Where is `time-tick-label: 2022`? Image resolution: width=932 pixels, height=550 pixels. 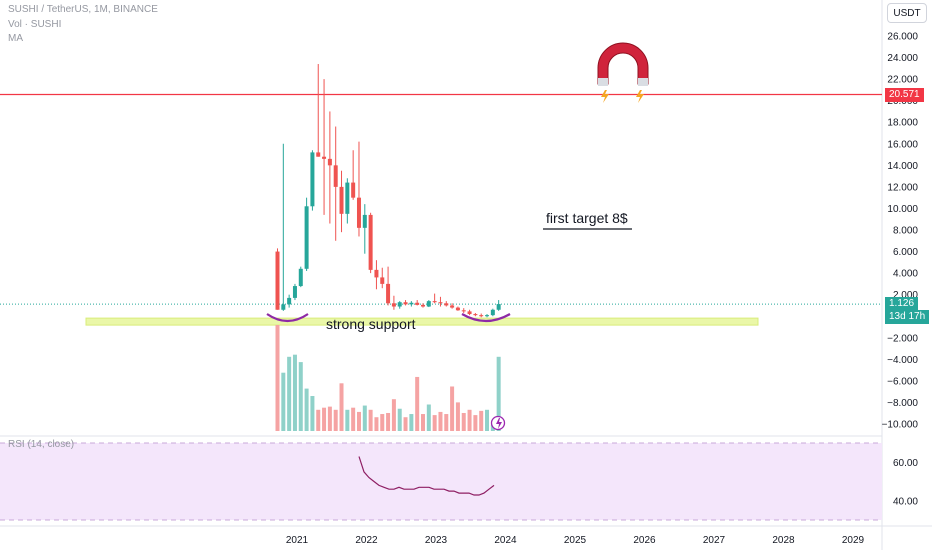
time-tick-label: 2022 is located at coordinates (366, 540).